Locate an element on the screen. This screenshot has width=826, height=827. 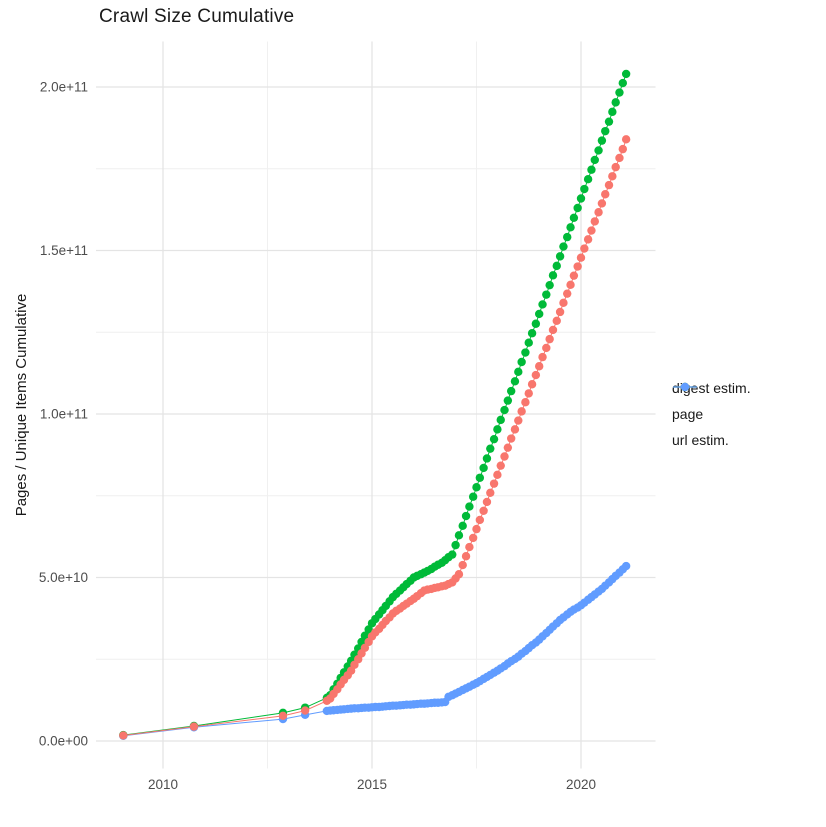
legend-item-page: page is located at coordinates (711, 402).